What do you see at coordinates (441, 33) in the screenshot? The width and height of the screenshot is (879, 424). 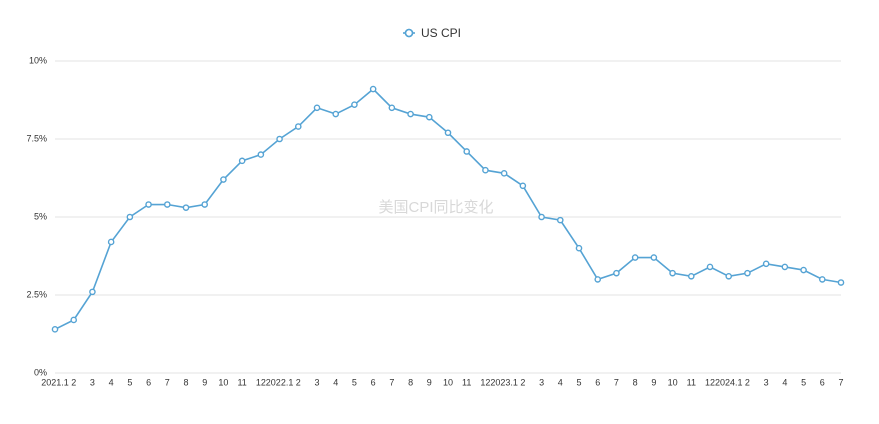 I see `legend-label: US CPI` at bounding box center [441, 33].